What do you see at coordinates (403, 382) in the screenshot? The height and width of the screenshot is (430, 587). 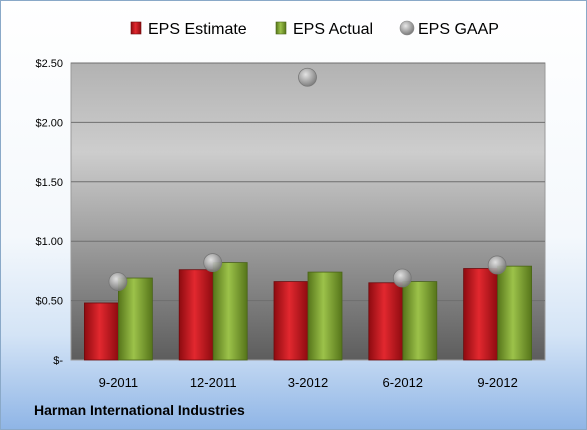 I see `x-category-label: 6-2012` at bounding box center [403, 382].